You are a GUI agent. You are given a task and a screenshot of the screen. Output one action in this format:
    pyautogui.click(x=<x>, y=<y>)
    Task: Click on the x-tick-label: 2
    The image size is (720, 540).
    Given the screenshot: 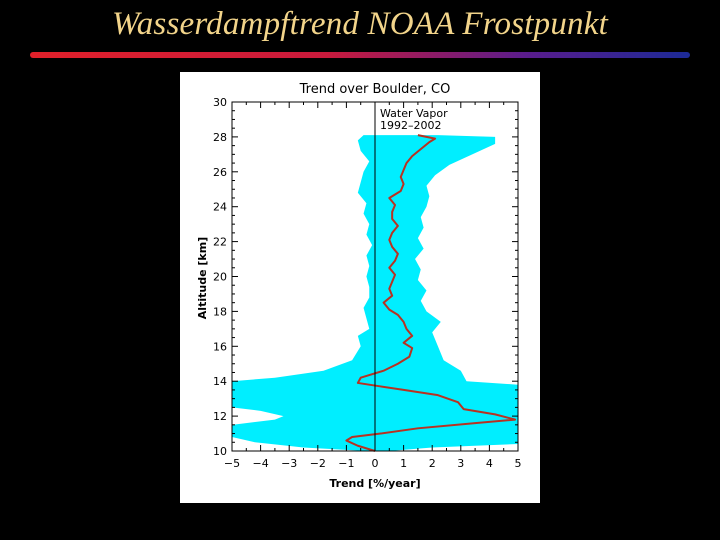 What is the action you would take?
    pyautogui.click(x=432, y=463)
    